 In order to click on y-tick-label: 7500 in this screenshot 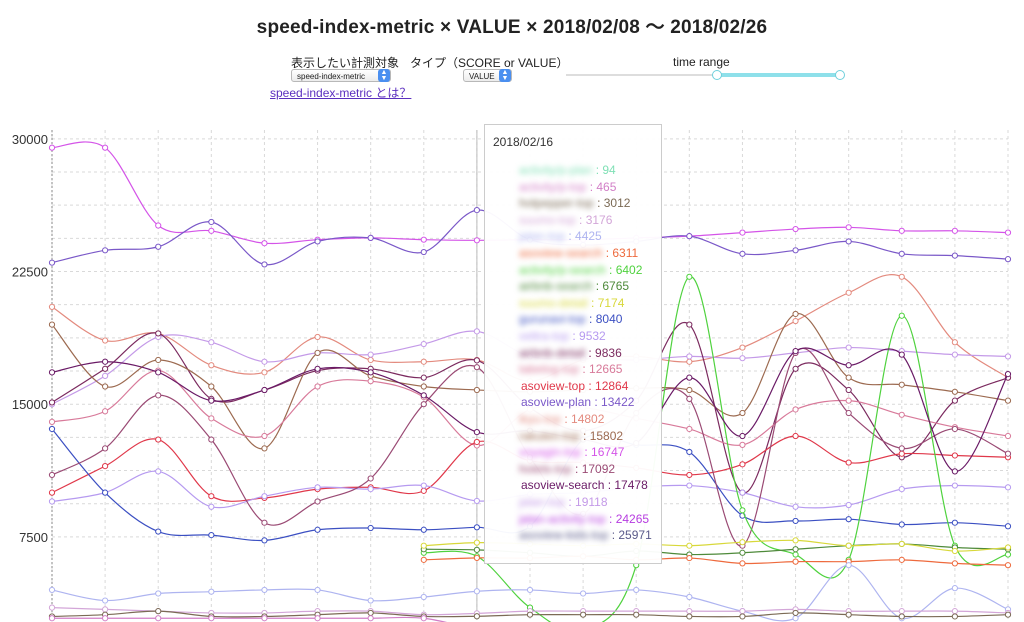, I will do `click(33, 537)`.